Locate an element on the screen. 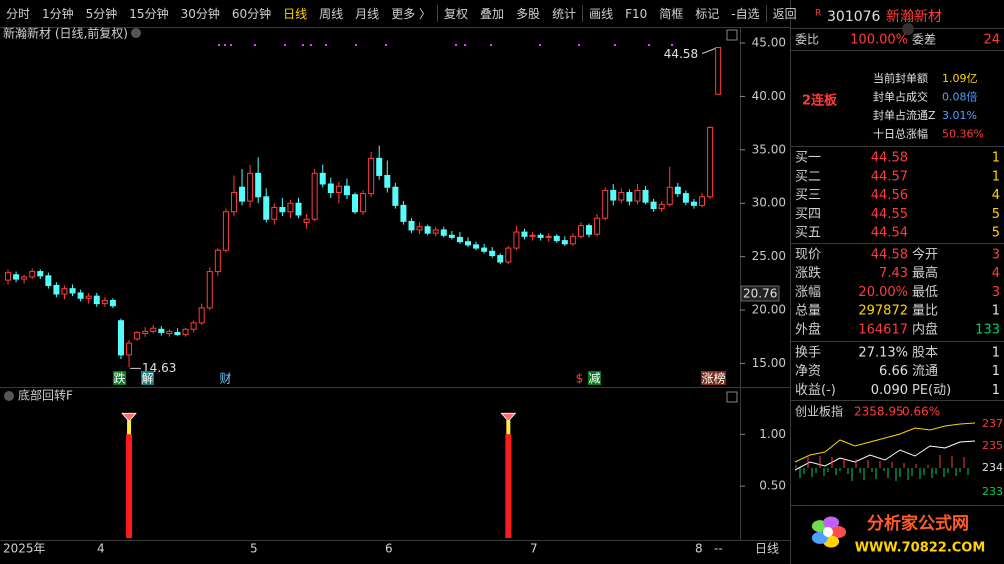  value: 27.13% is located at coordinates (883, 353).